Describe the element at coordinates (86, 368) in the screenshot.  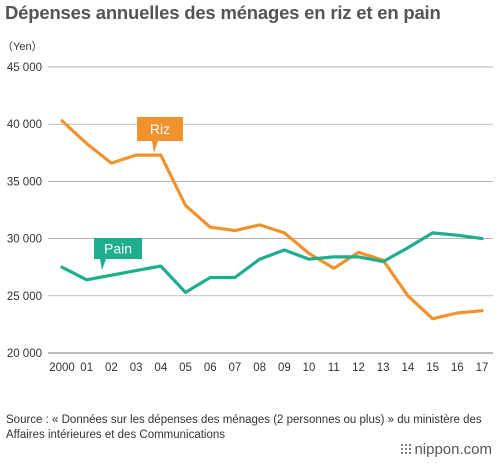
I see `x-tick-label: 01` at that location.